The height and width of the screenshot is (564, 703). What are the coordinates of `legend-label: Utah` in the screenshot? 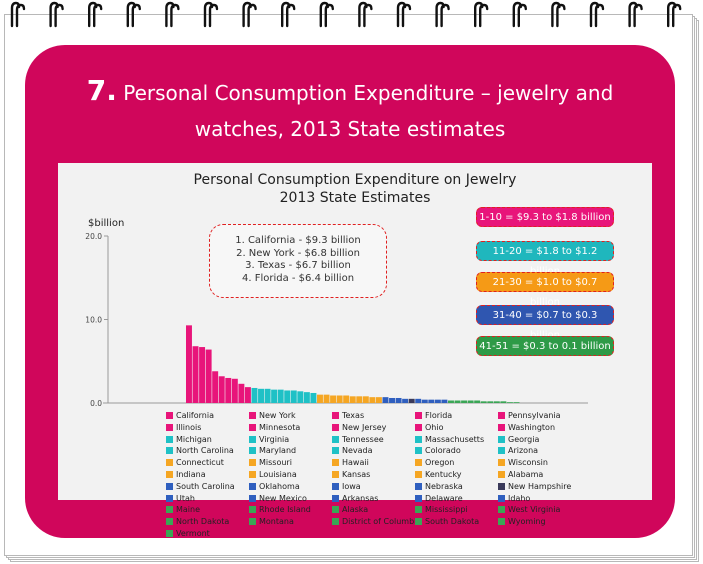 It's located at (185, 498).